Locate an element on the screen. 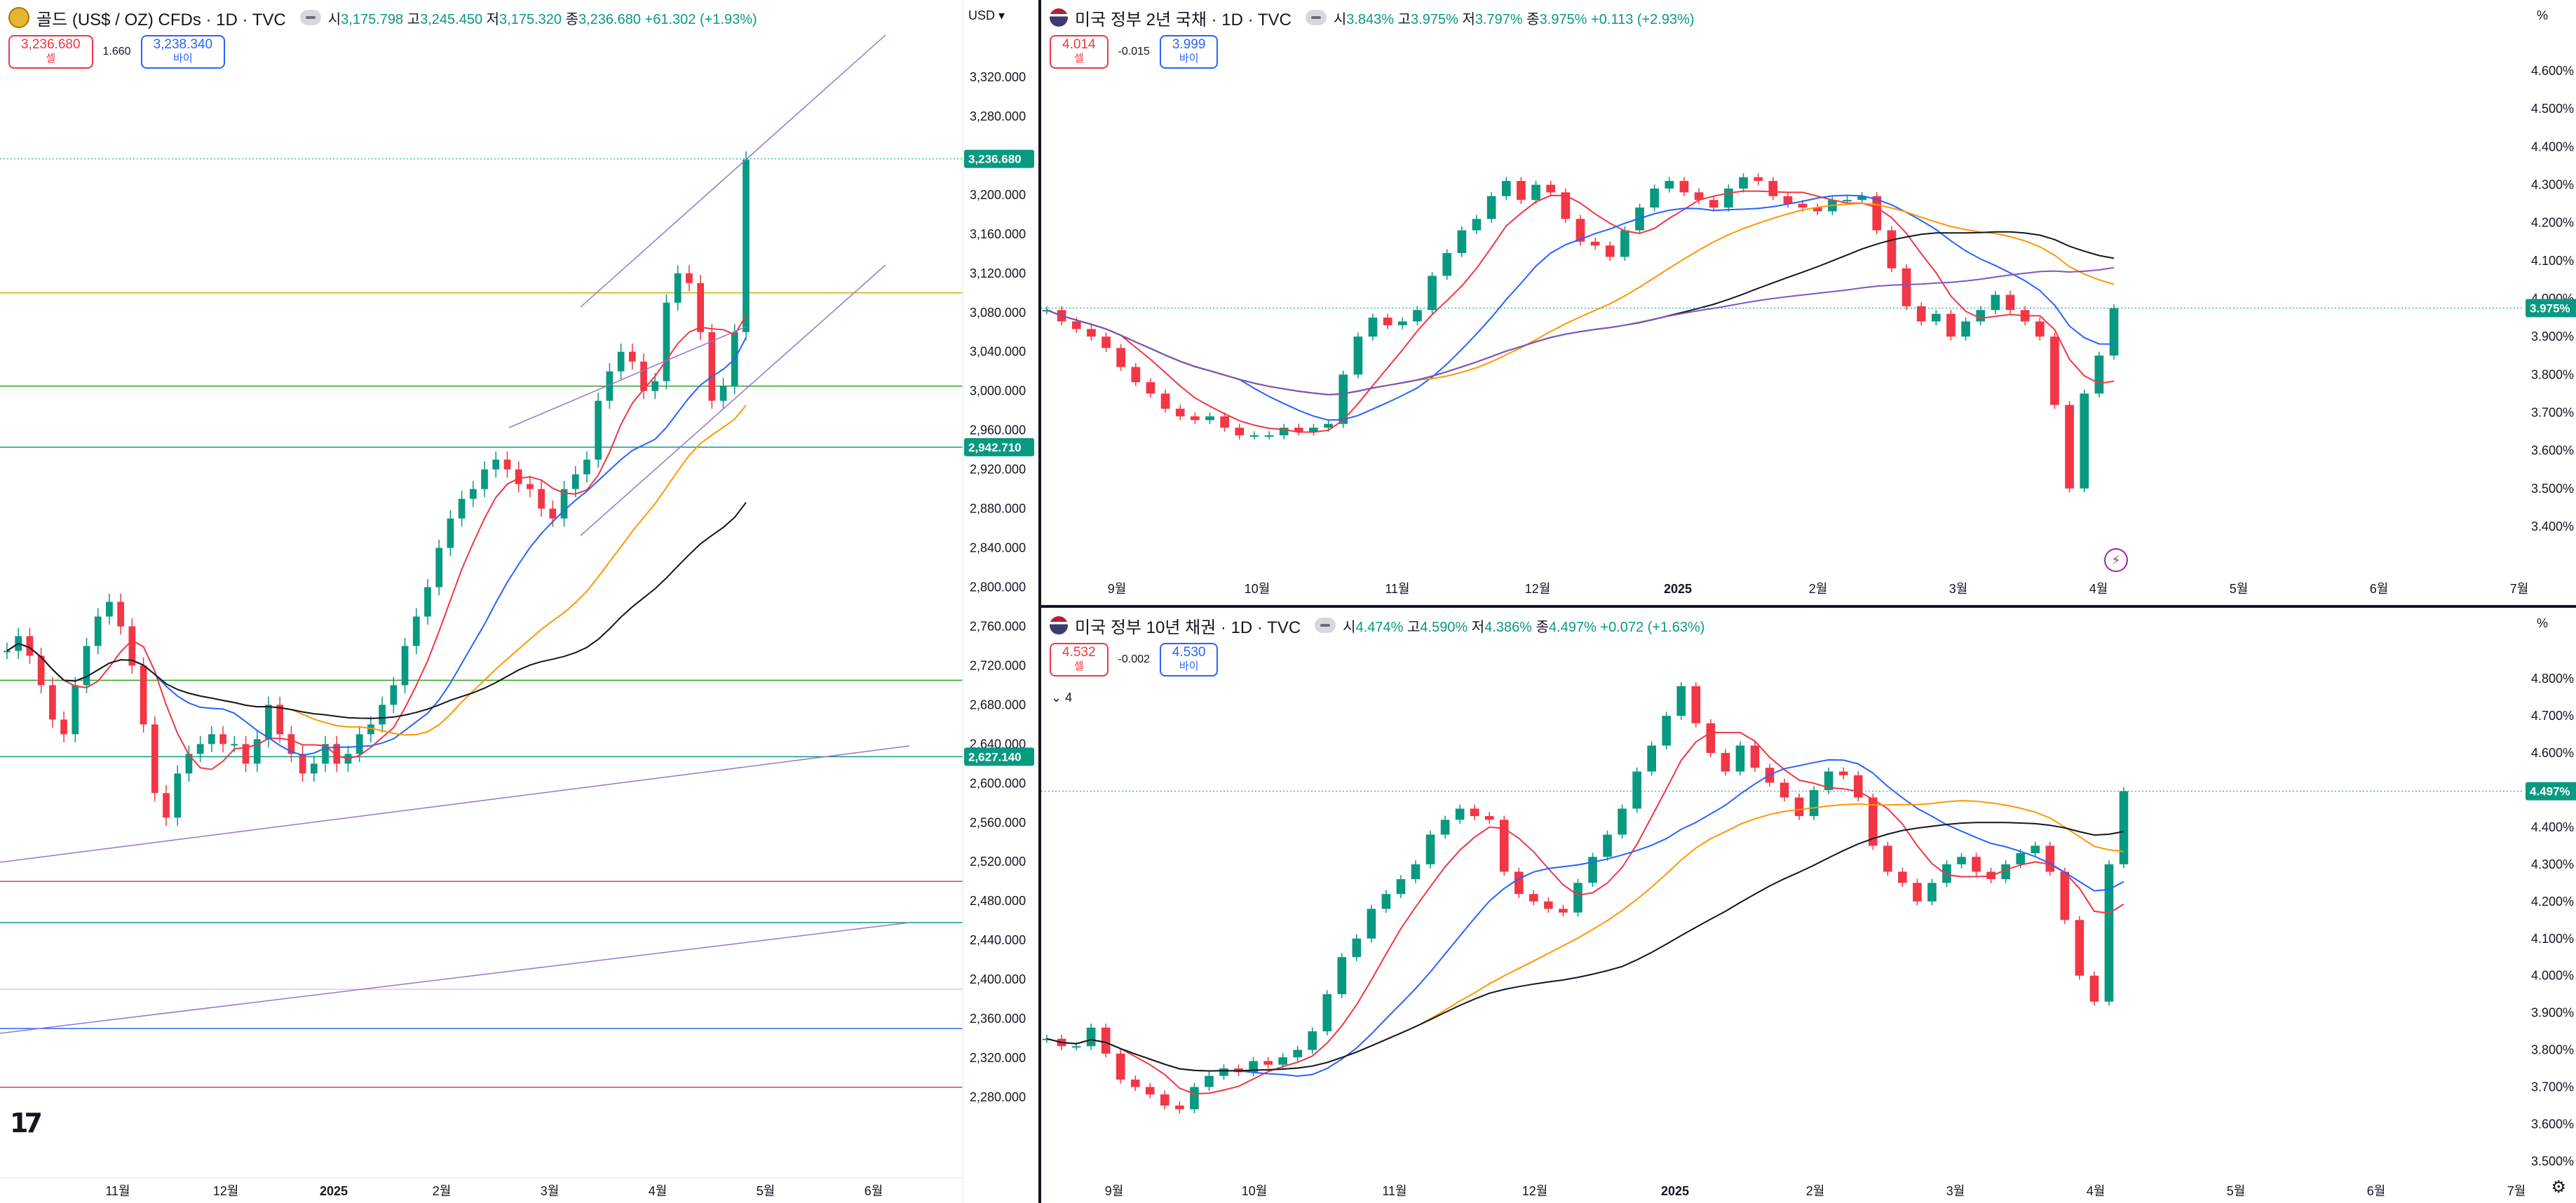  sell-button: 3,236.680 셀 is located at coordinates (50, 52).